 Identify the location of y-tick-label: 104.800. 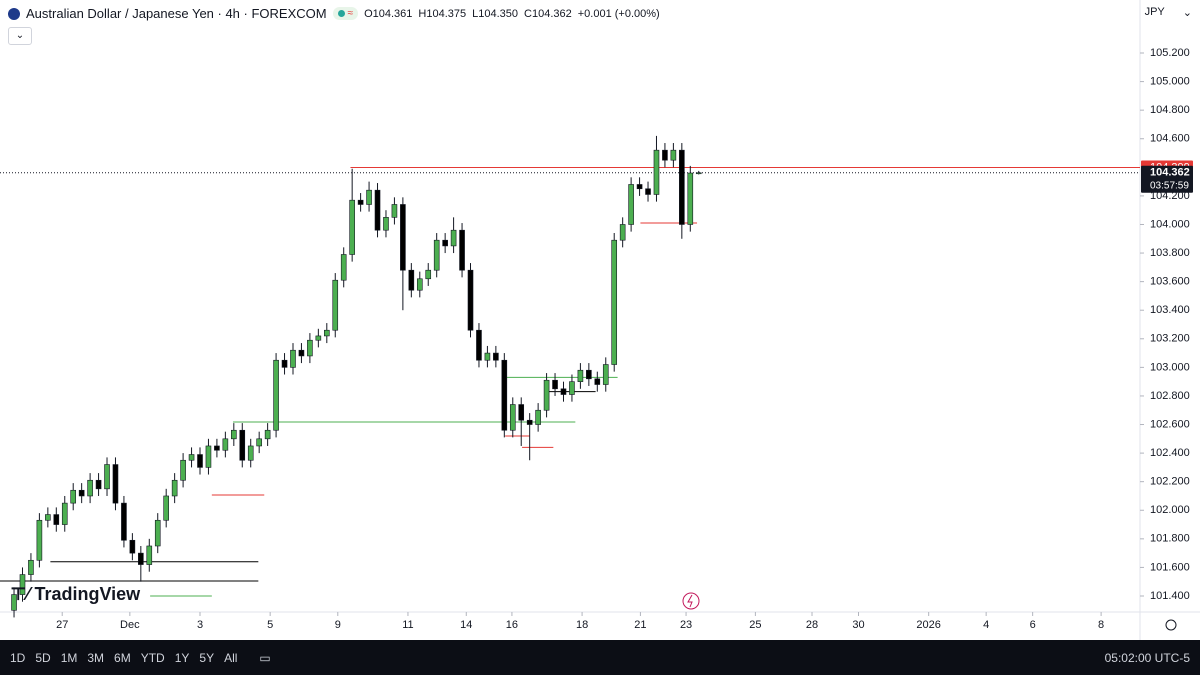
(1170, 110).